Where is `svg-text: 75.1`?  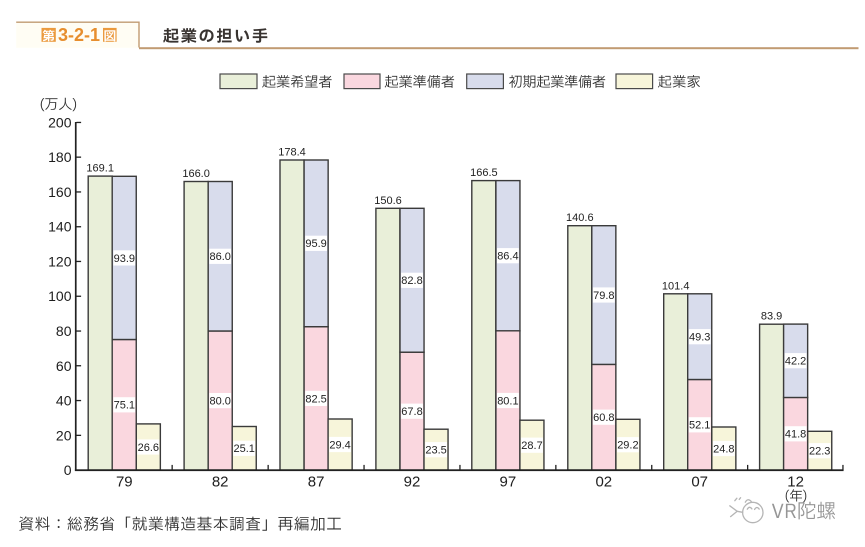
svg-text: 75.1 is located at coordinates (124, 406).